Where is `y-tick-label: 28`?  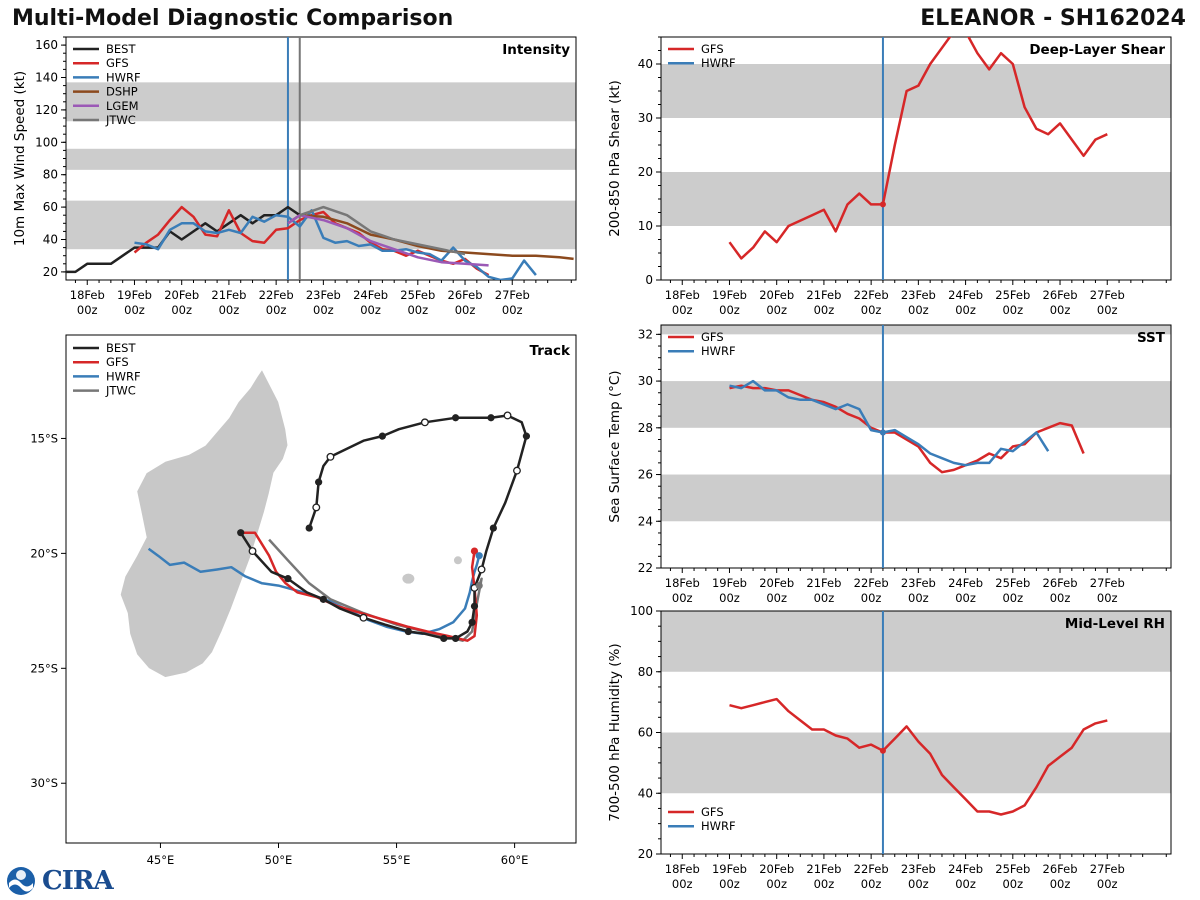 y-tick-label: 28 is located at coordinates (645, 428).